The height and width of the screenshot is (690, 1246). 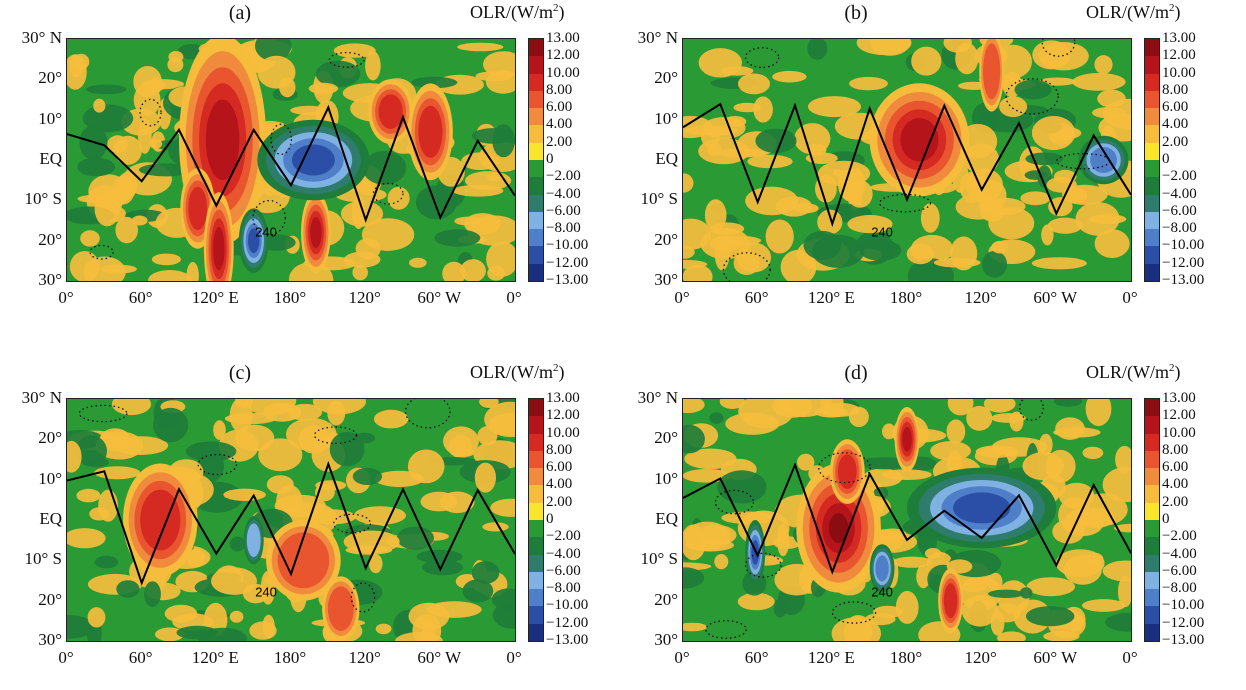 What do you see at coordinates (1175, 501) in the screenshot?
I see `colorbar-tick-label: 2.00` at bounding box center [1175, 501].